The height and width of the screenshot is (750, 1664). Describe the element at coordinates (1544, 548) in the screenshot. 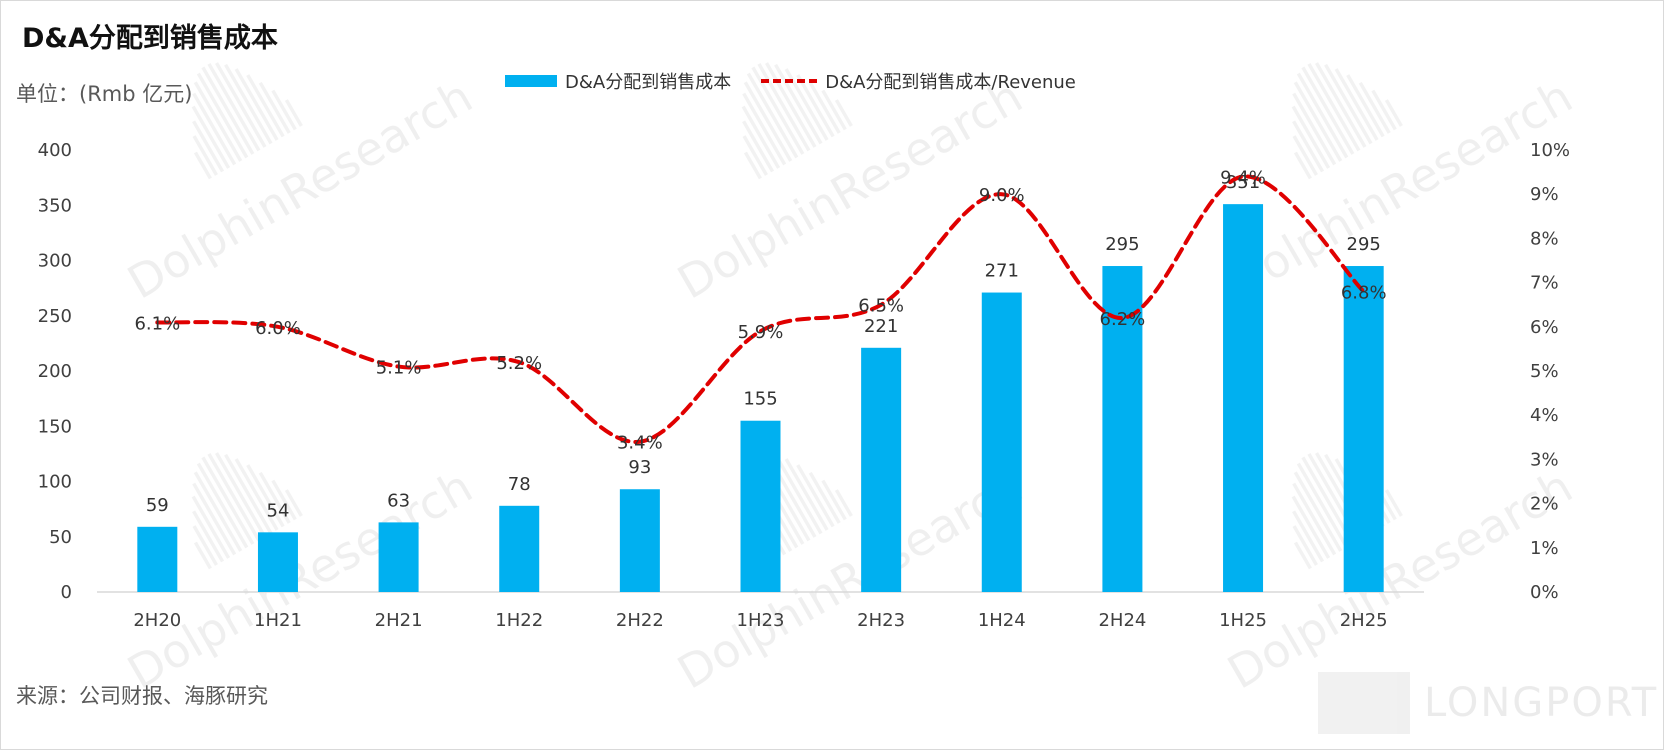

I see `right-tick-label: 1%` at that location.